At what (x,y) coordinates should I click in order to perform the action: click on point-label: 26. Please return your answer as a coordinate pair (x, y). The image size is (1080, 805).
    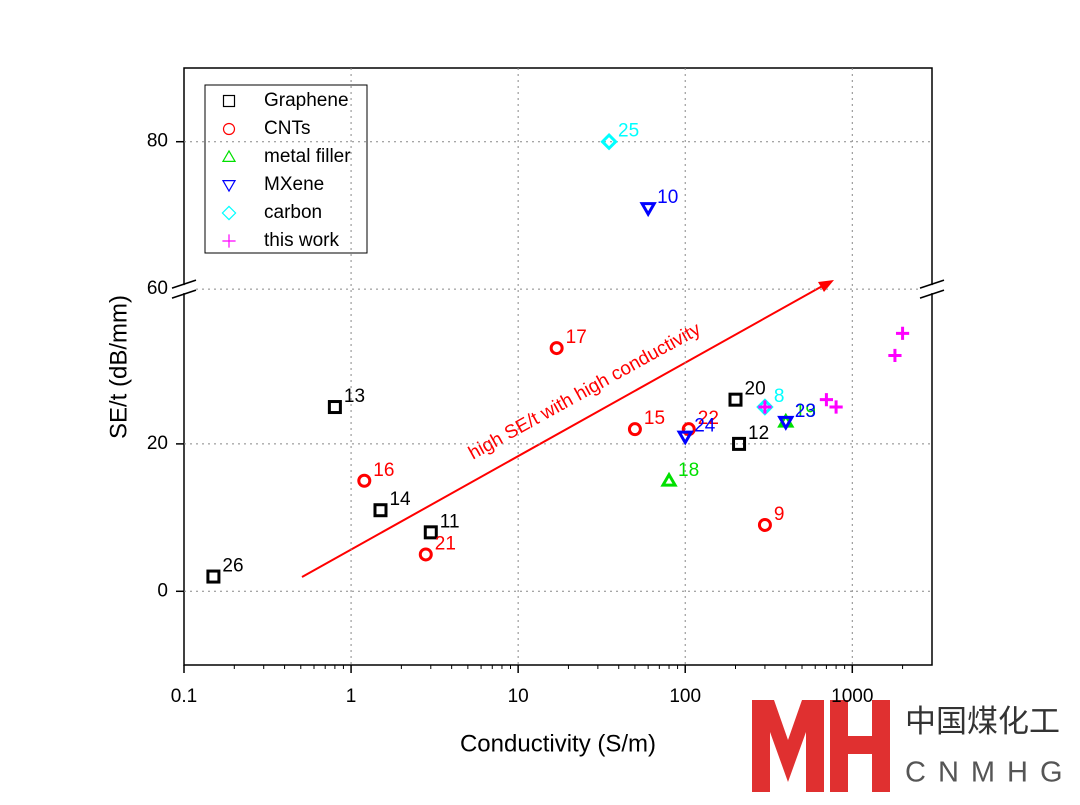
    Looking at the image, I should click on (232, 566).